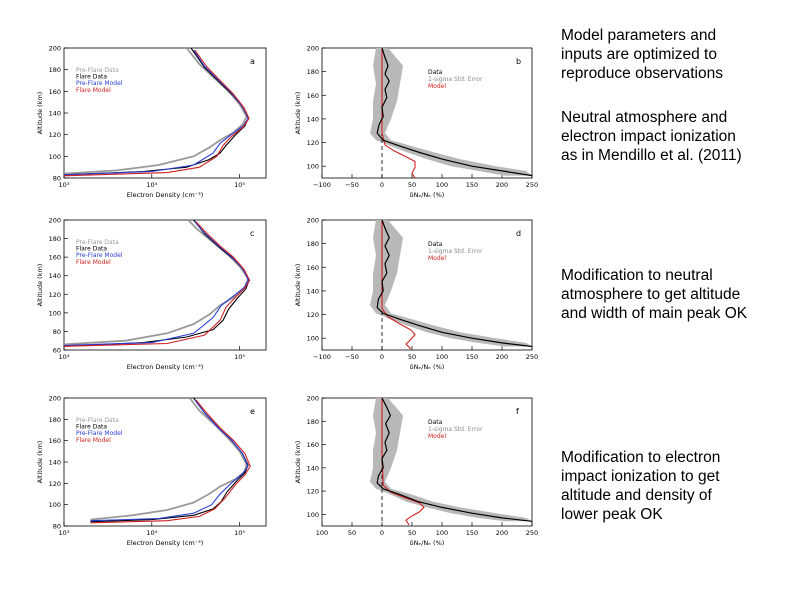  I want to click on note-line: Modification to neutral, so click(637, 275).